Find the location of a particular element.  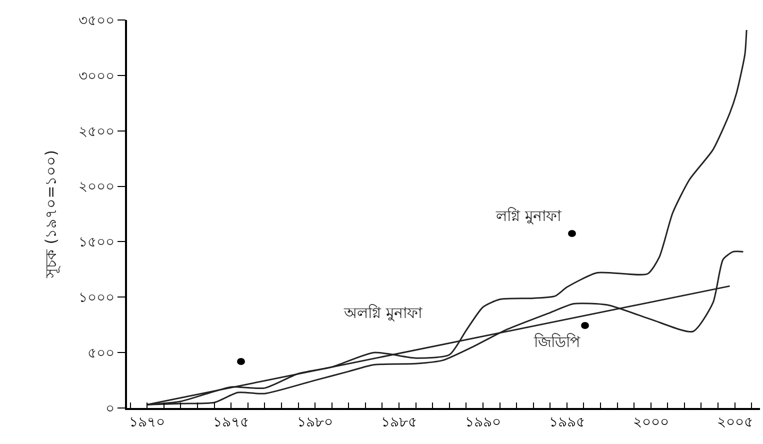

x-tick-label: ২০০০ is located at coordinates (650, 422).